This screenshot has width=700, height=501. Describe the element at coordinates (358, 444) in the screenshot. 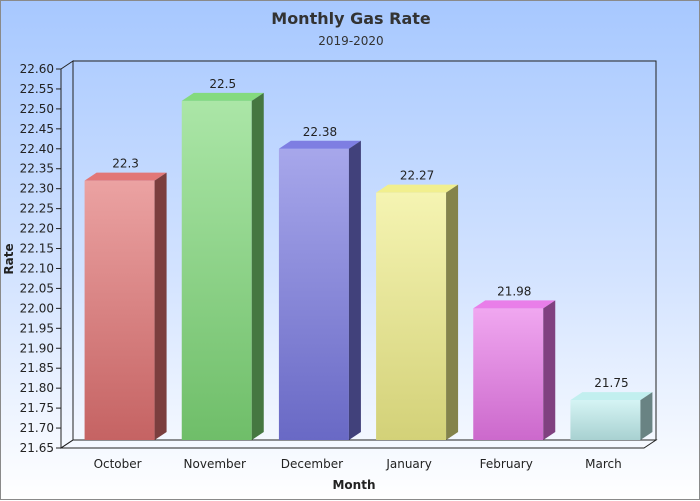

I see `floor` at that location.